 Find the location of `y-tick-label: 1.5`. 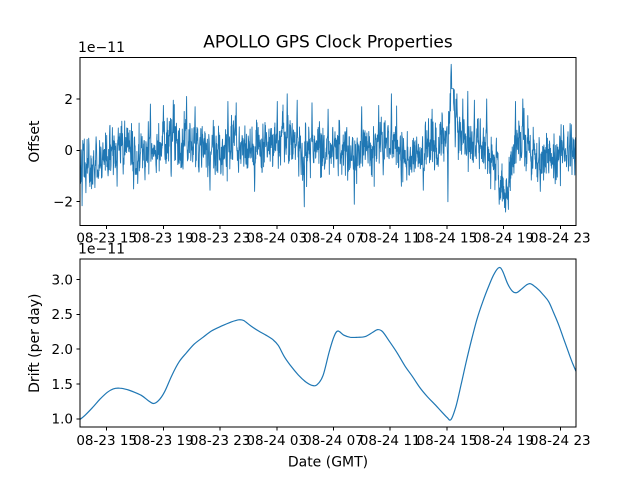

y-tick-label: 1.5 is located at coordinates (62, 385).